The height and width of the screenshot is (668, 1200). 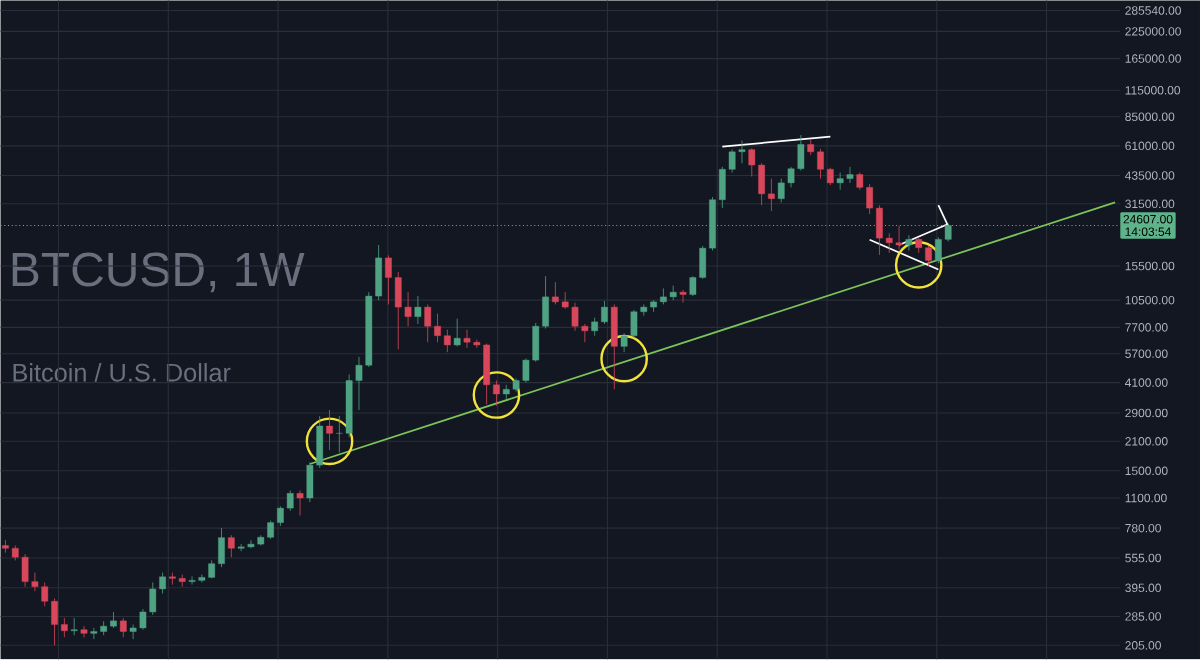 I want to click on y-tick-label: 165000.00, so click(x=1153, y=58).